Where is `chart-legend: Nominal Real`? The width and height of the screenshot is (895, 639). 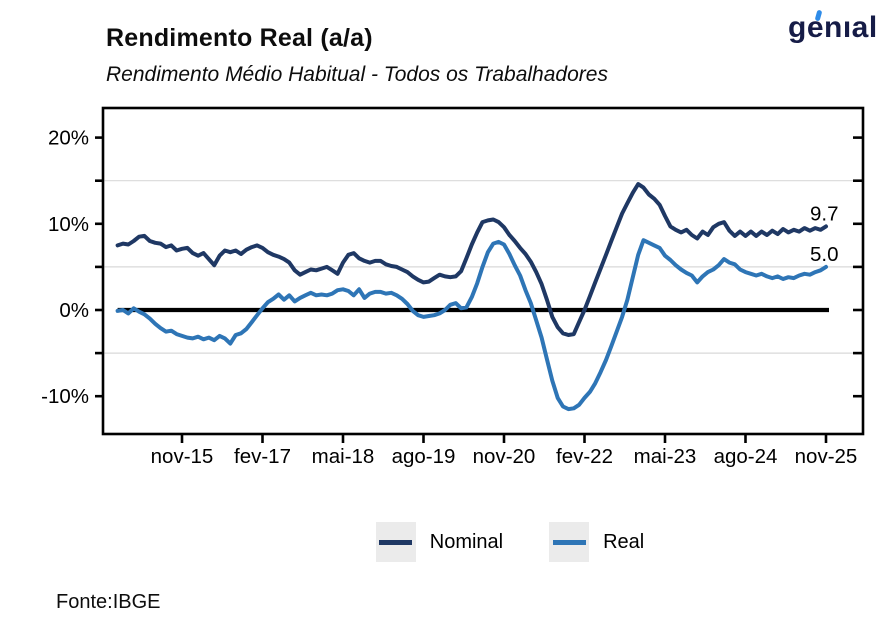
chart-legend: Nominal Real is located at coordinates (510, 542).